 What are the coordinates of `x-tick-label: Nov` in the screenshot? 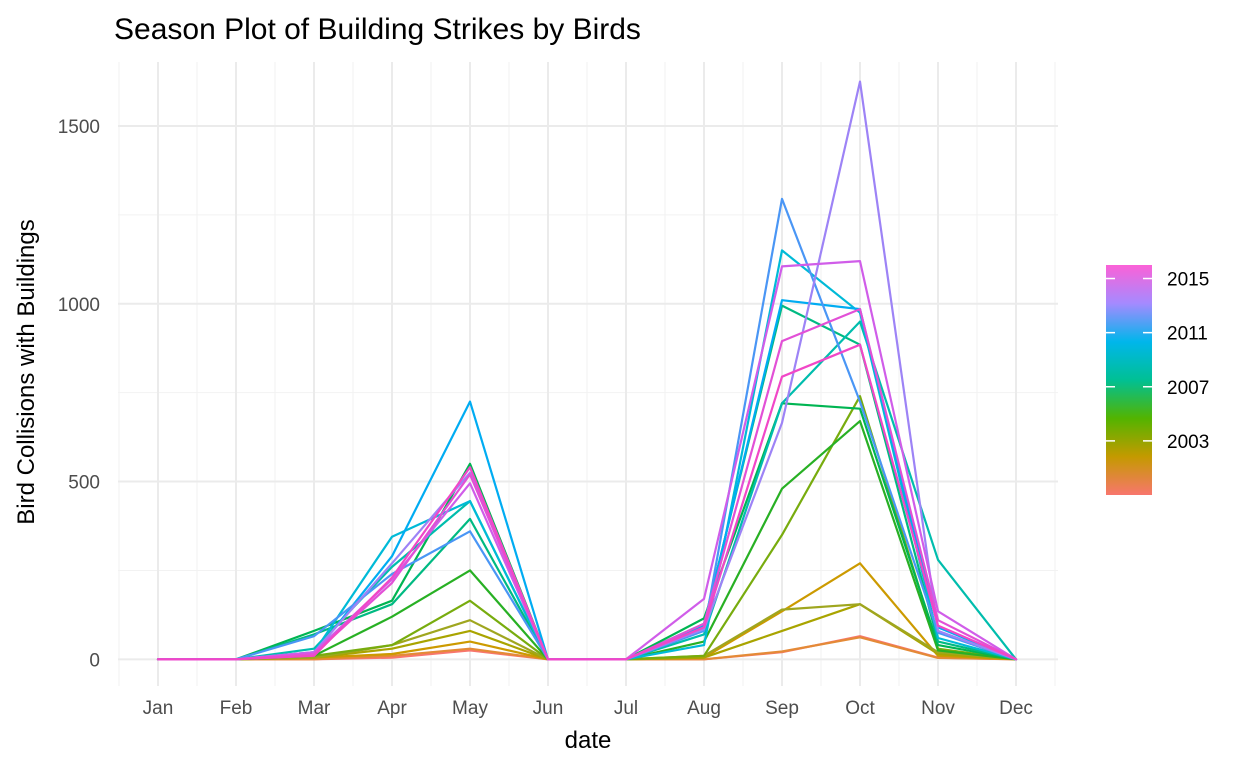 It's located at (938, 708).